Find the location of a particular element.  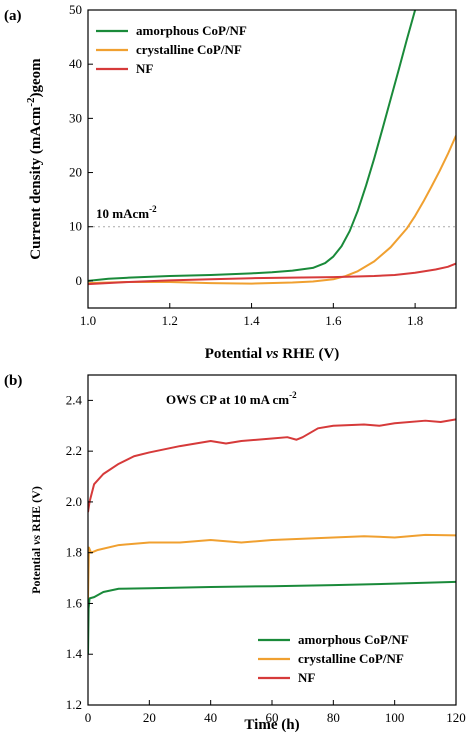

x-axis-label-a-suffix: RHE (V) is located at coordinates (308, 354).